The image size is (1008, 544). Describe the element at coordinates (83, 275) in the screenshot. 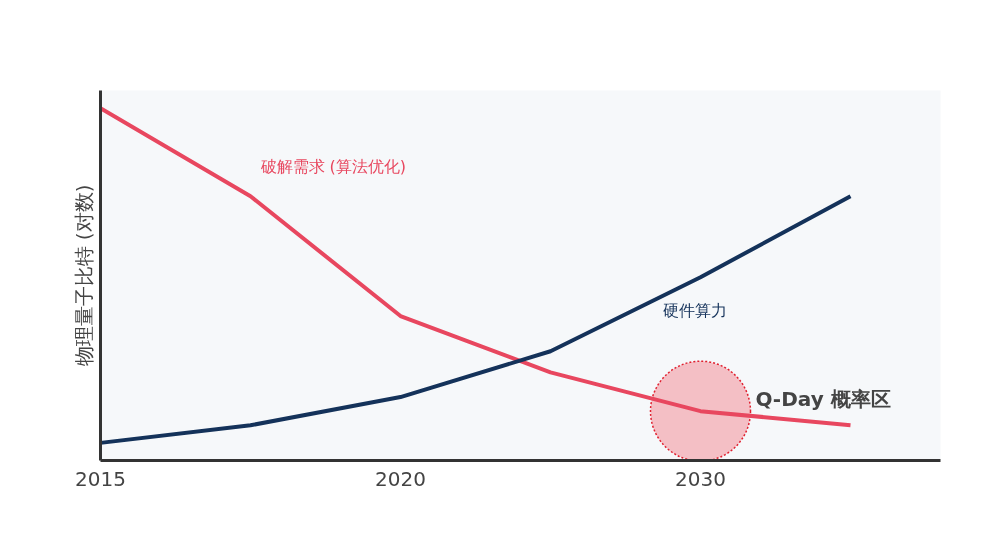

I see `y-axis-title: 物理量子比特 (对数)` at that location.